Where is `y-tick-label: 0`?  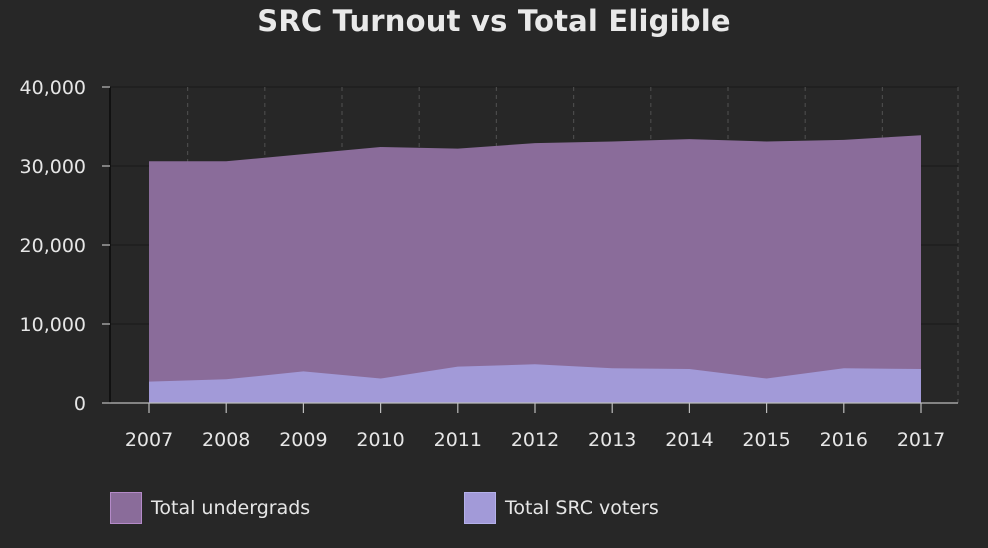 y-tick-label: 0 is located at coordinates (80, 404).